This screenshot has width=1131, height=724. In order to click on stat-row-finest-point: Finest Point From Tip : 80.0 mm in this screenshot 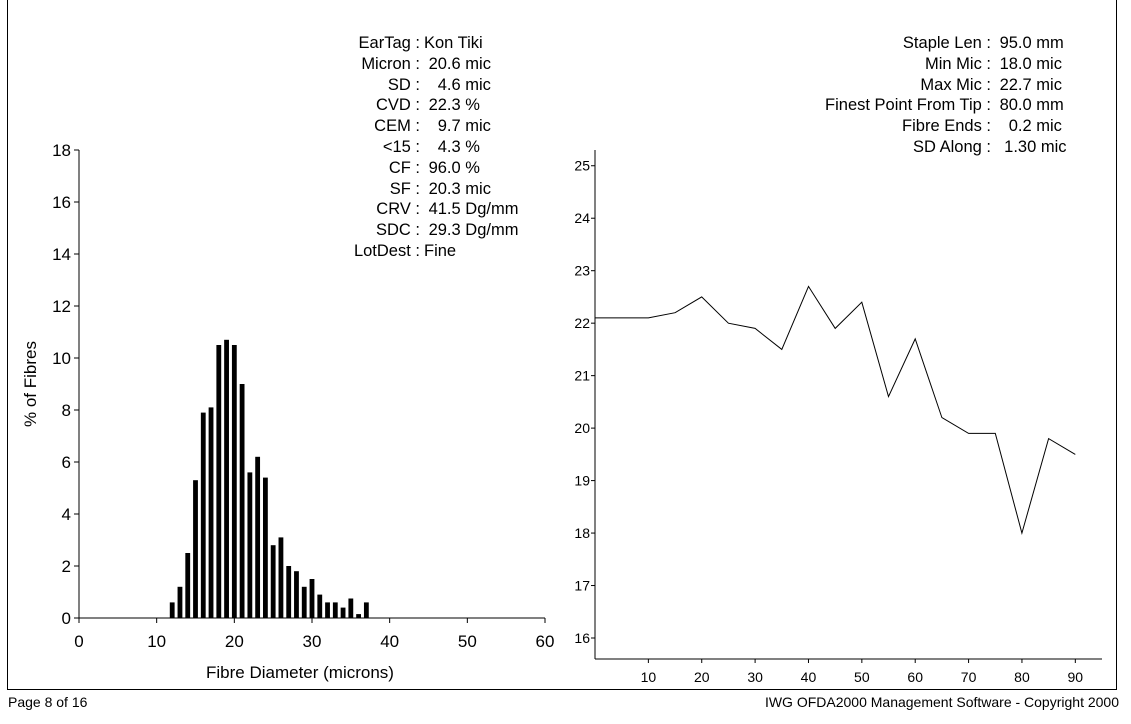, I will do `click(932, 105)`.